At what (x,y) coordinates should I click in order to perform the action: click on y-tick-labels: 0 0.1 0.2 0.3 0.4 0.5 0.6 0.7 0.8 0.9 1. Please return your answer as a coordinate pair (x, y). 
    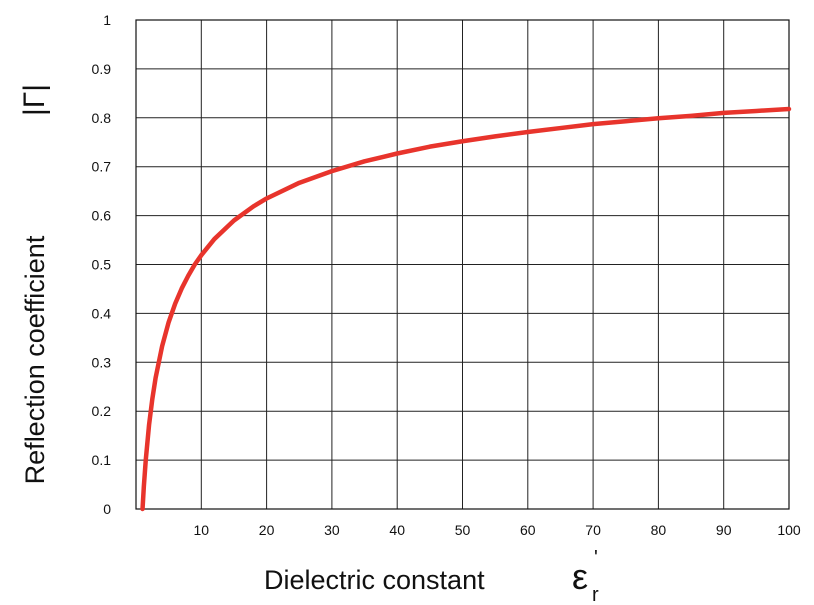
    Looking at the image, I should click on (102, 264).